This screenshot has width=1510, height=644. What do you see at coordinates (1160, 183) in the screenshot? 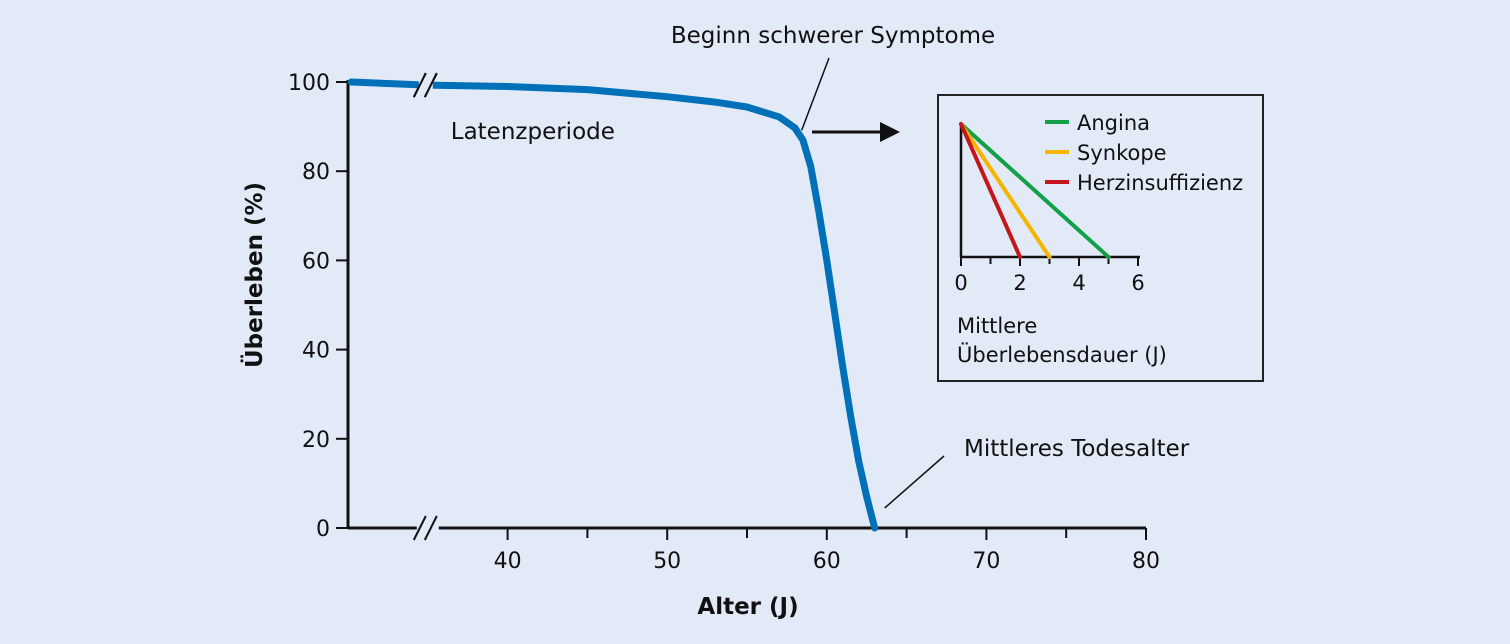
I see `legend-label-herzinsuffizienz: Herzinsuffizienz` at bounding box center [1160, 183].